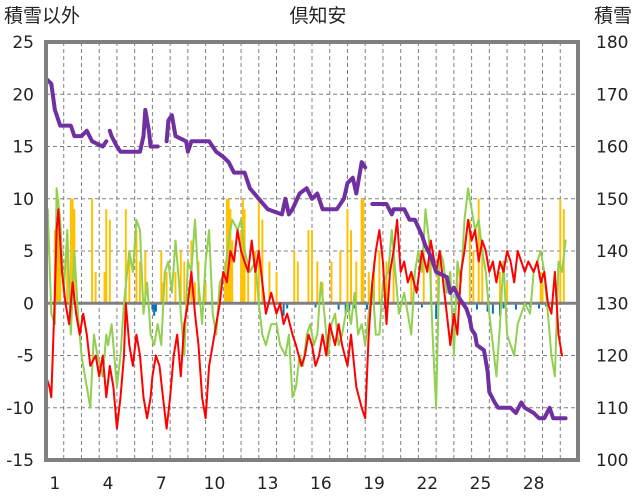 This screenshot has width=636, height=501. Describe the element at coordinates (427, 484) in the screenshot. I see `x-tick-label: 22` at that location.